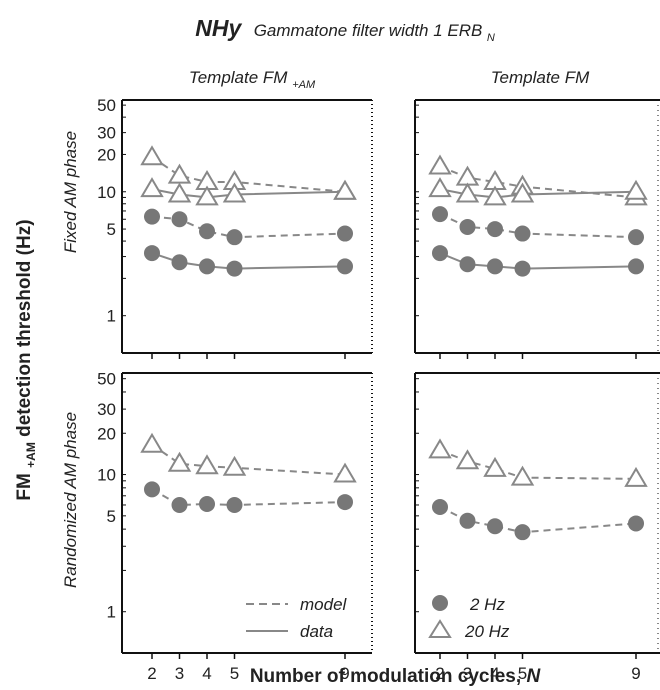  Describe the element at coordinates (238, 77) in the screenshot. I see `col-title-left-base: Template FM` at that location.